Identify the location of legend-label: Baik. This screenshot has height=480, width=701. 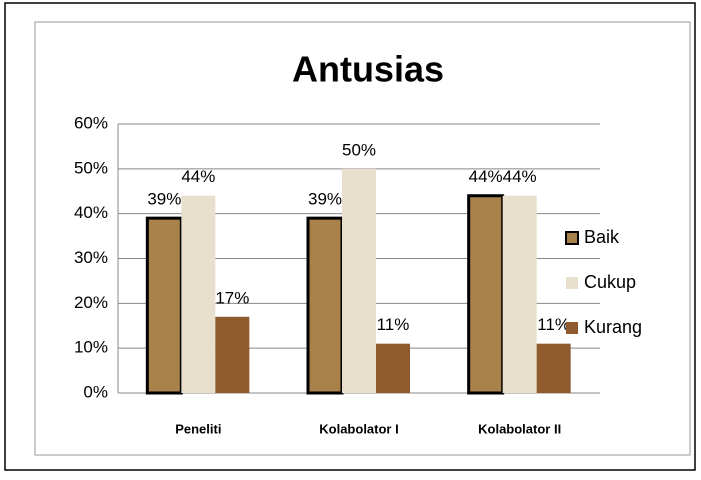
(602, 237).